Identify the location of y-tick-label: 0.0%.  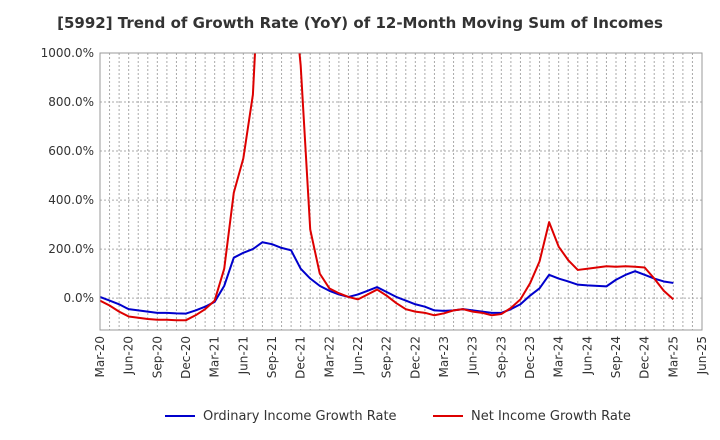
(79, 298).